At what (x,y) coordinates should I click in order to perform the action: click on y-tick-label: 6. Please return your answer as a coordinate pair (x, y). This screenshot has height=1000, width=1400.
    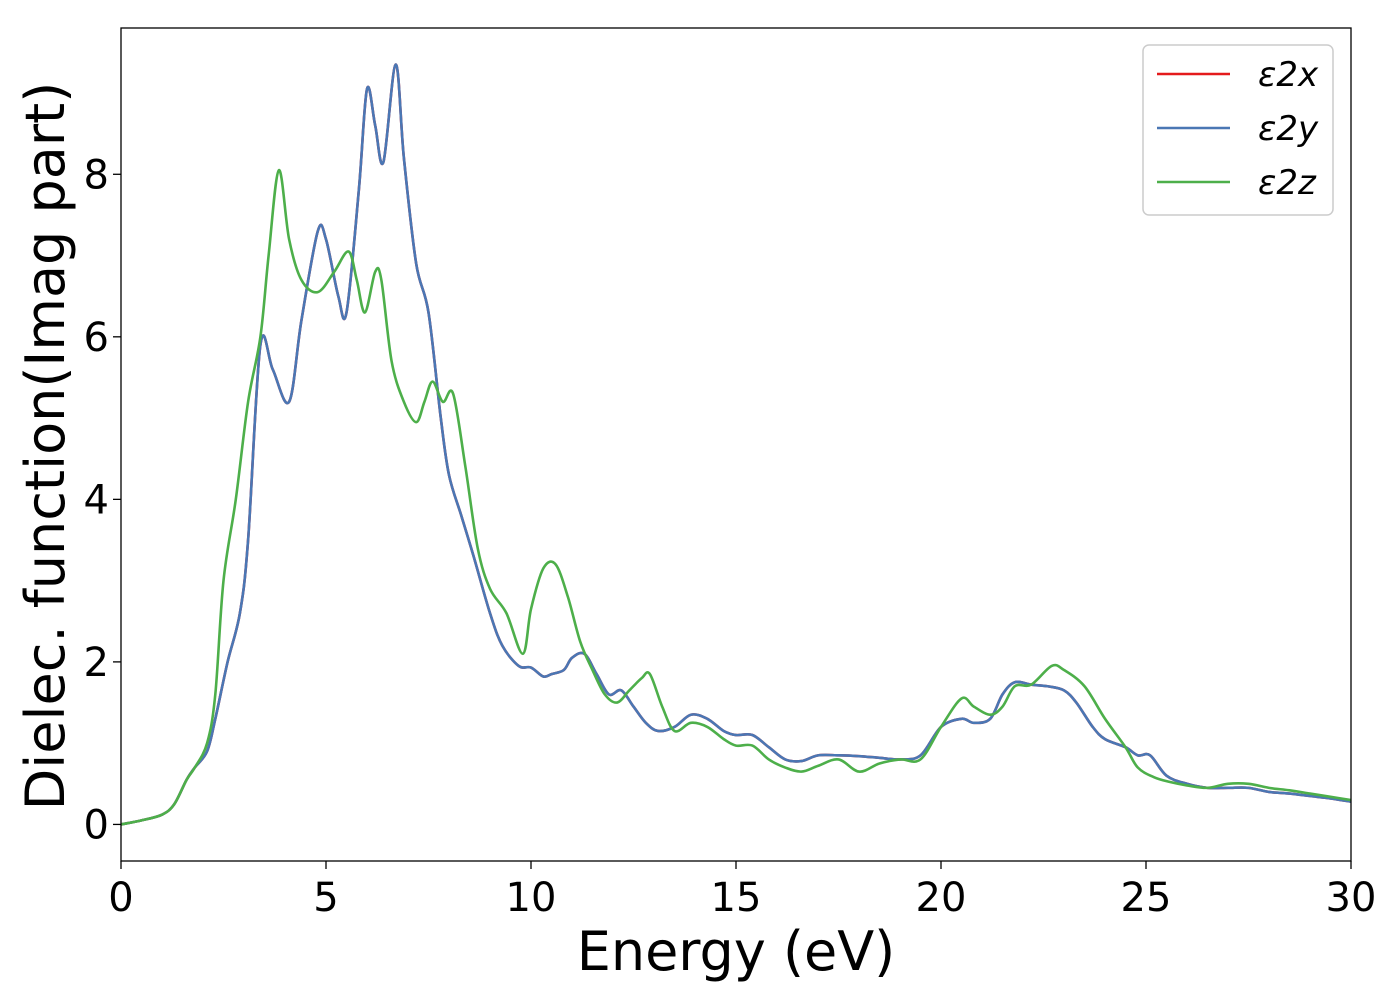
    Looking at the image, I should click on (96, 338).